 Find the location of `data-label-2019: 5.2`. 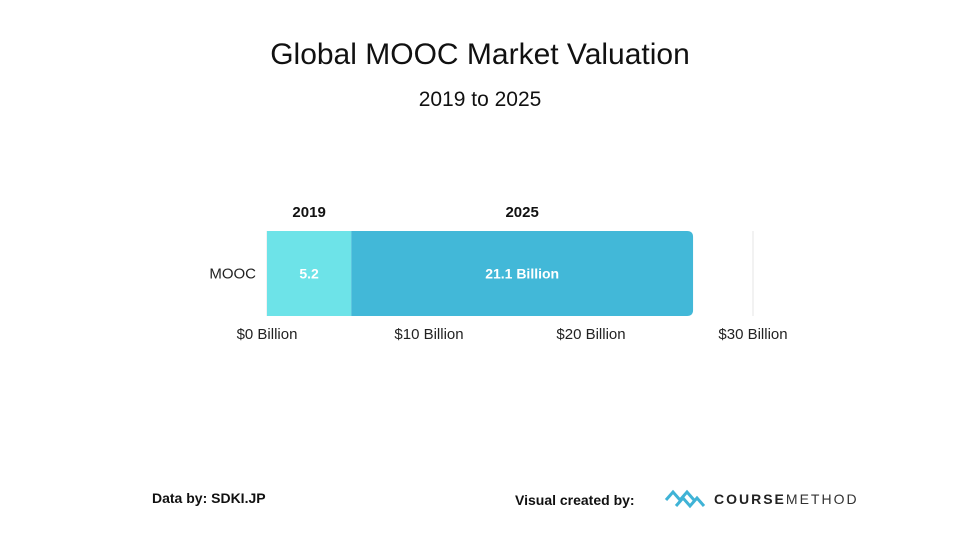

data-label-2019: 5.2 is located at coordinates (309, 274).